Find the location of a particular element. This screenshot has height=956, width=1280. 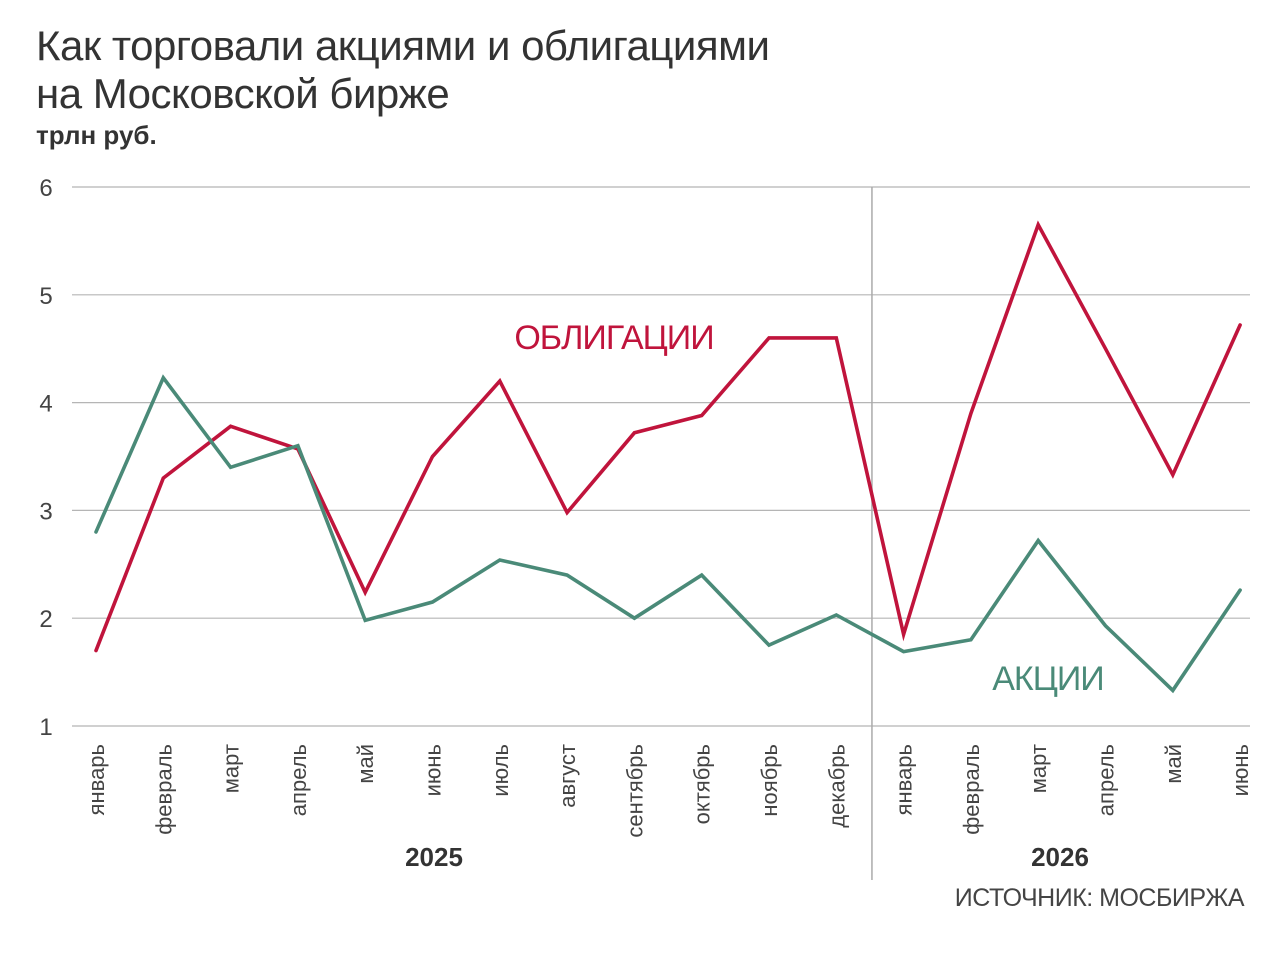

chart-title-line-1: Как торговали акциями и облигациями is located at coordinates (403, 45).